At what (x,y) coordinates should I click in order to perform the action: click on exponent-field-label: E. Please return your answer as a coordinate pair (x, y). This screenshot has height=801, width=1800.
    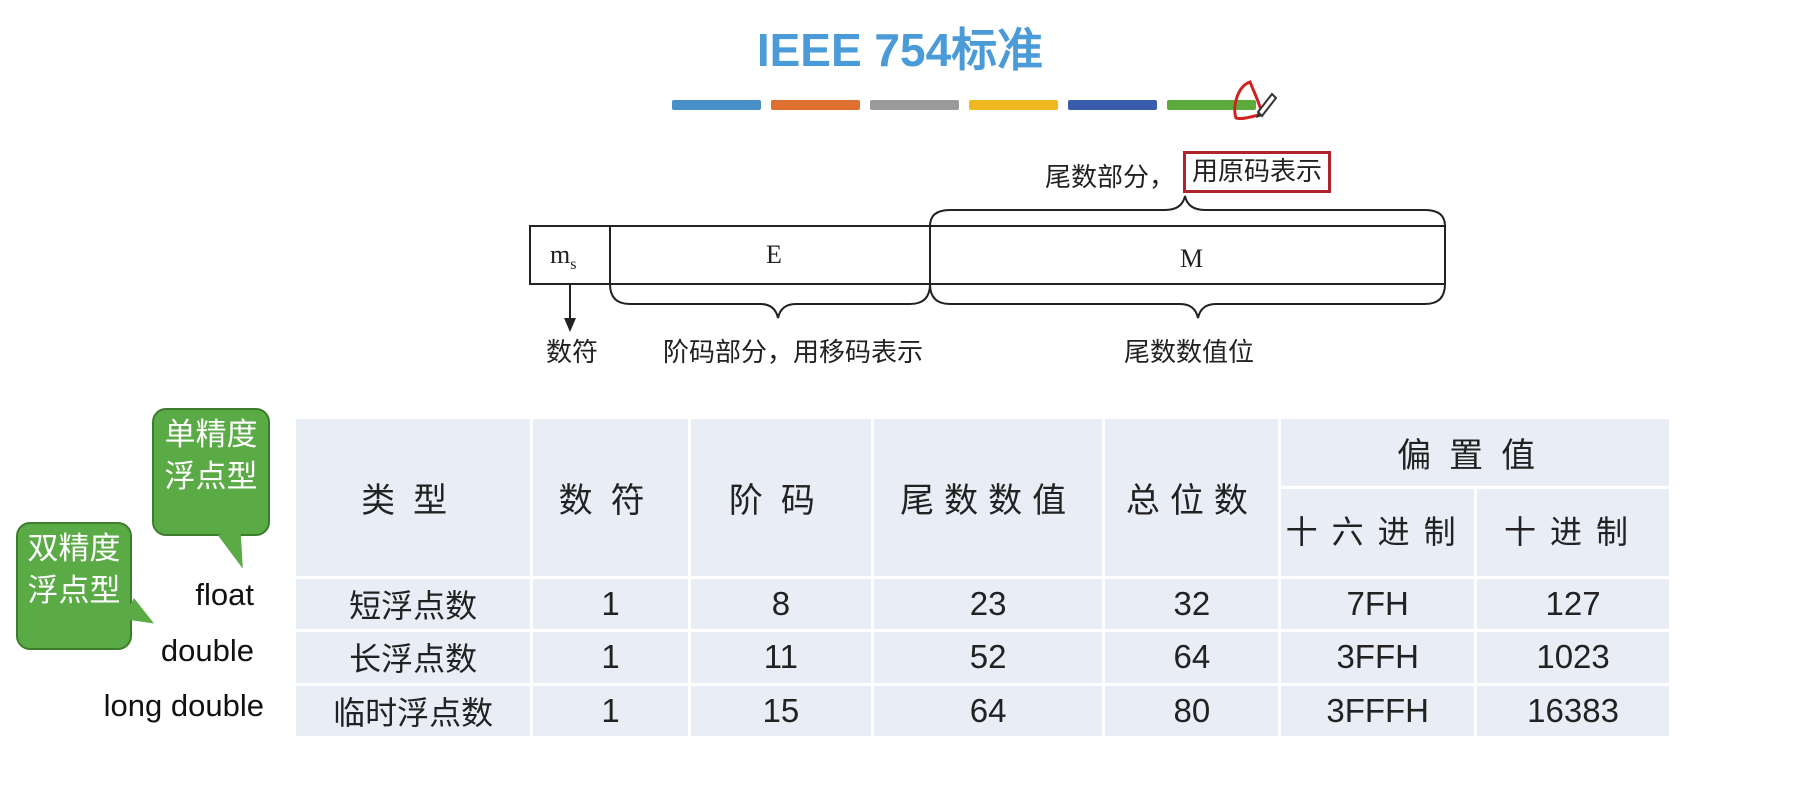
    Looking at the image, I should click on (774, 254).